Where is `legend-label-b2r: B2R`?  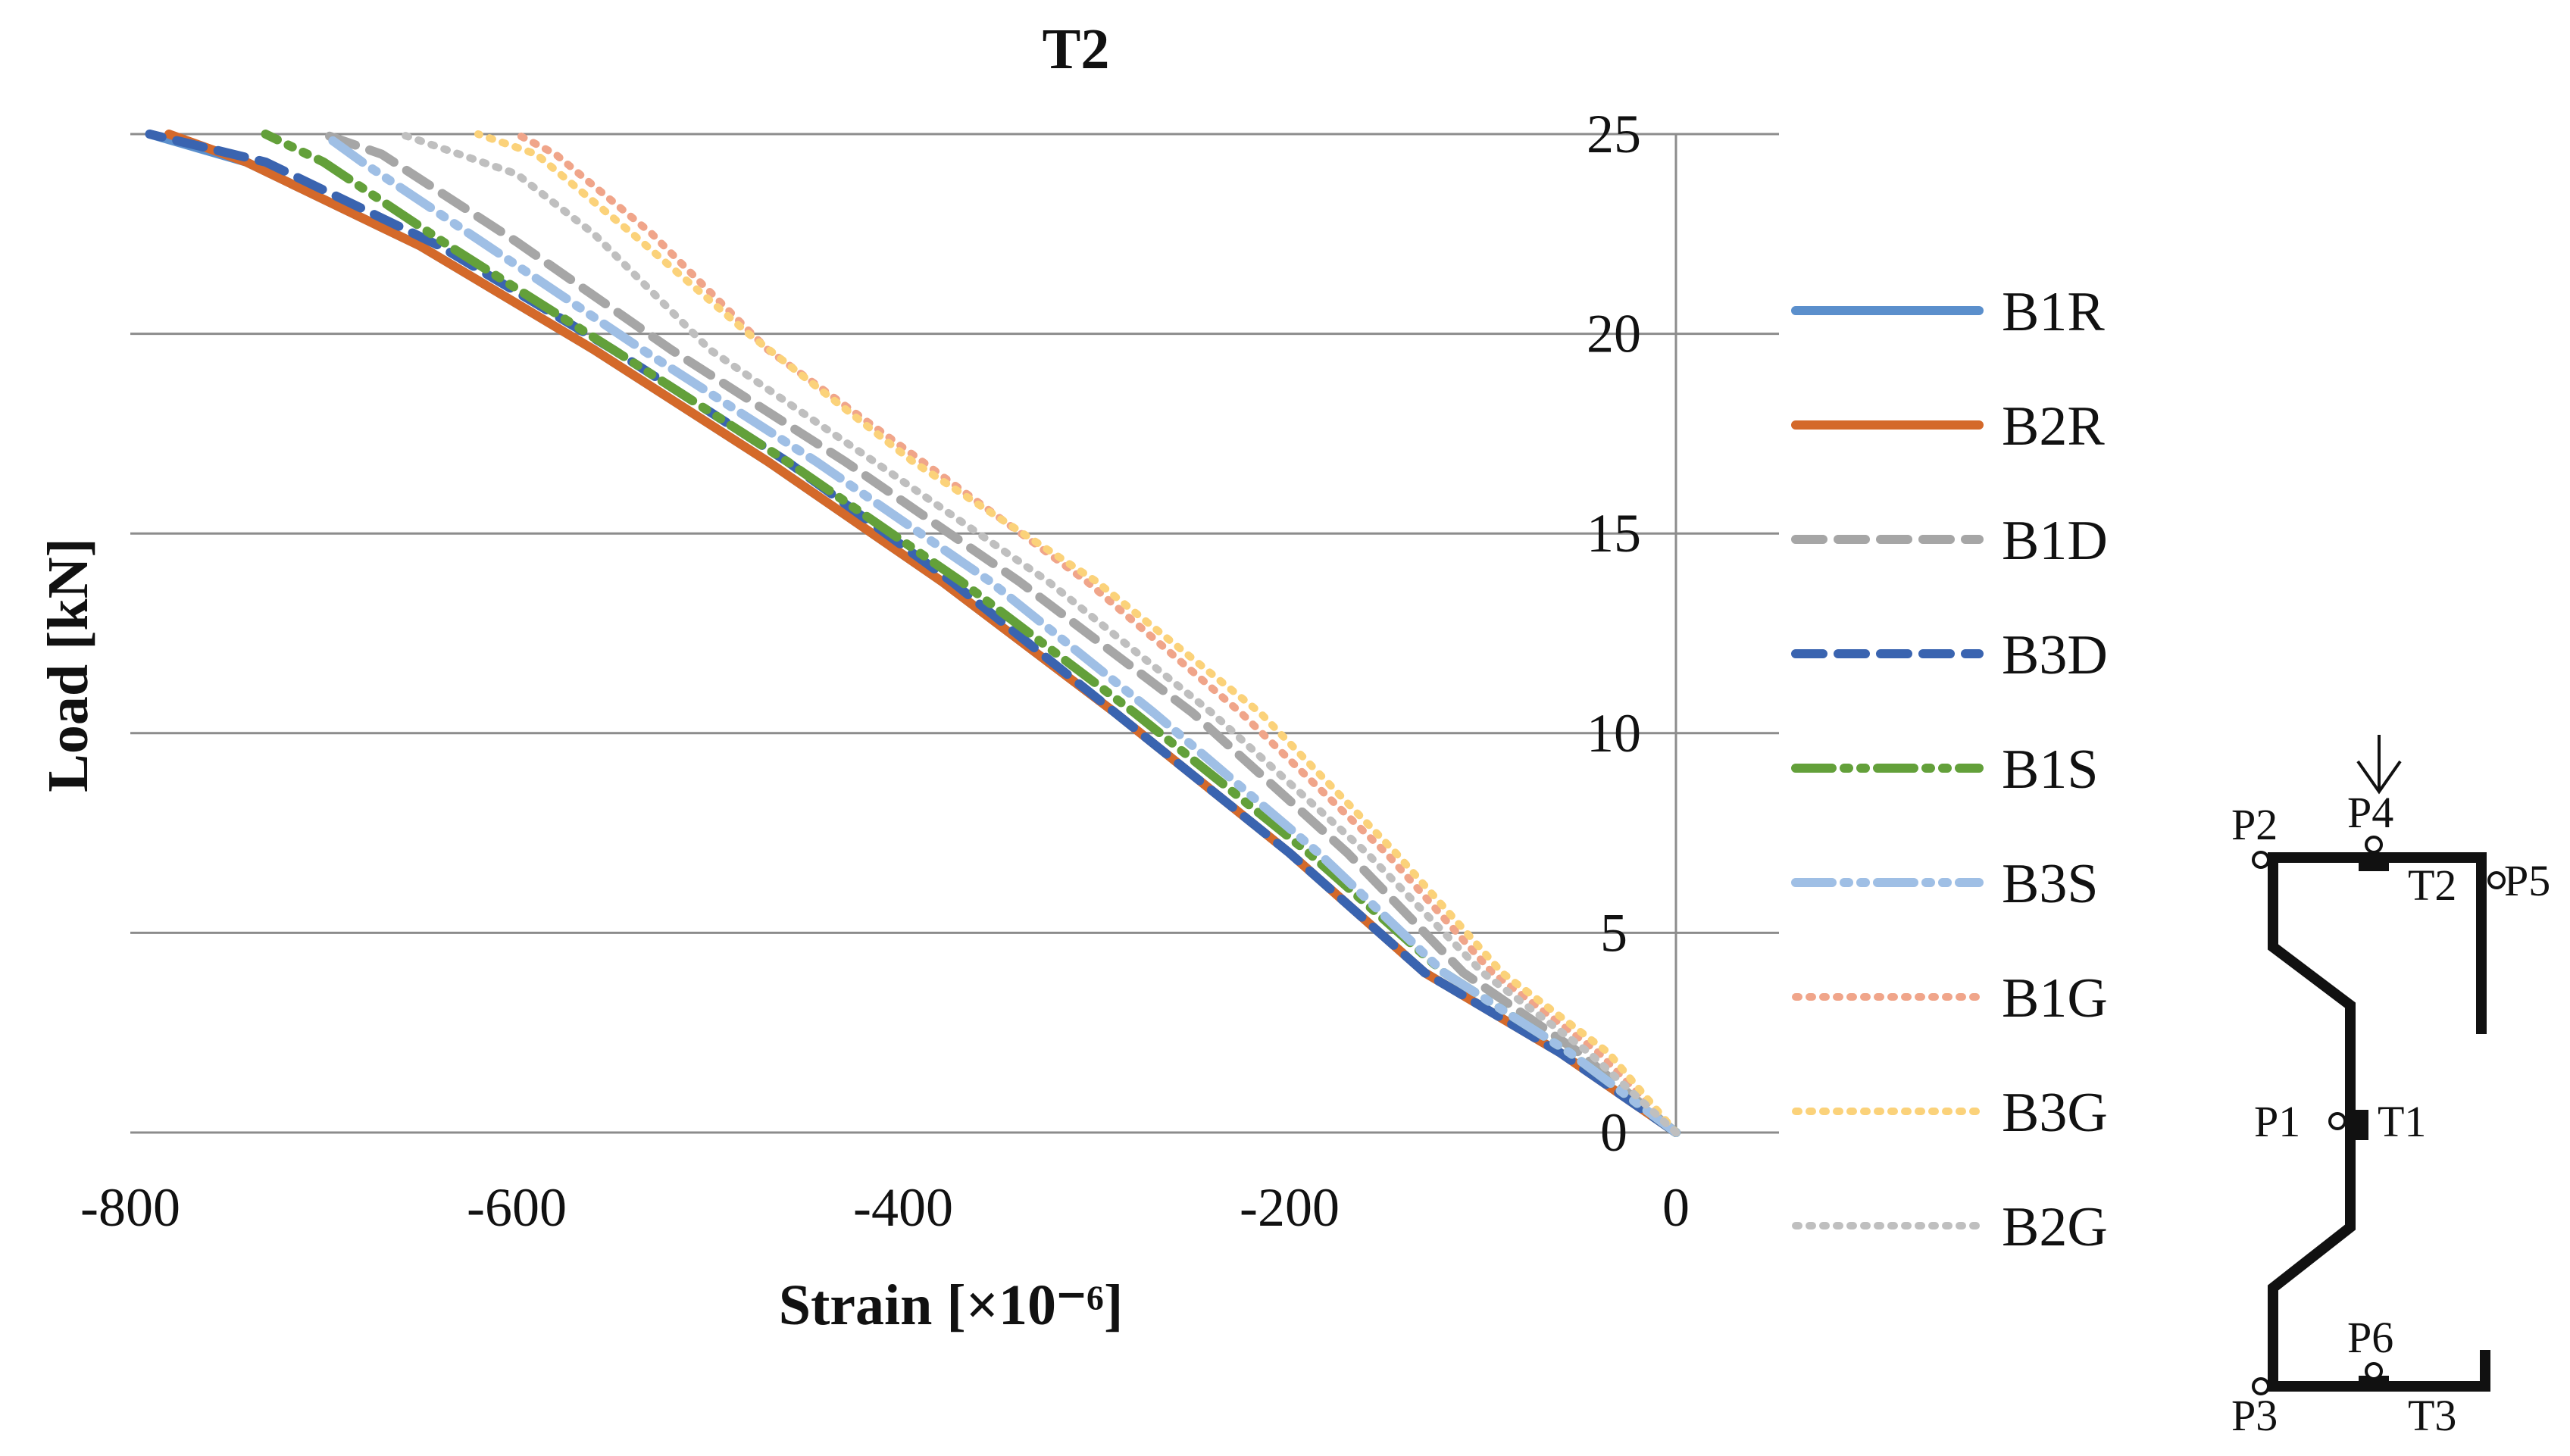 legend-label-b2r: B2R is located at coordinates (2053, 426).